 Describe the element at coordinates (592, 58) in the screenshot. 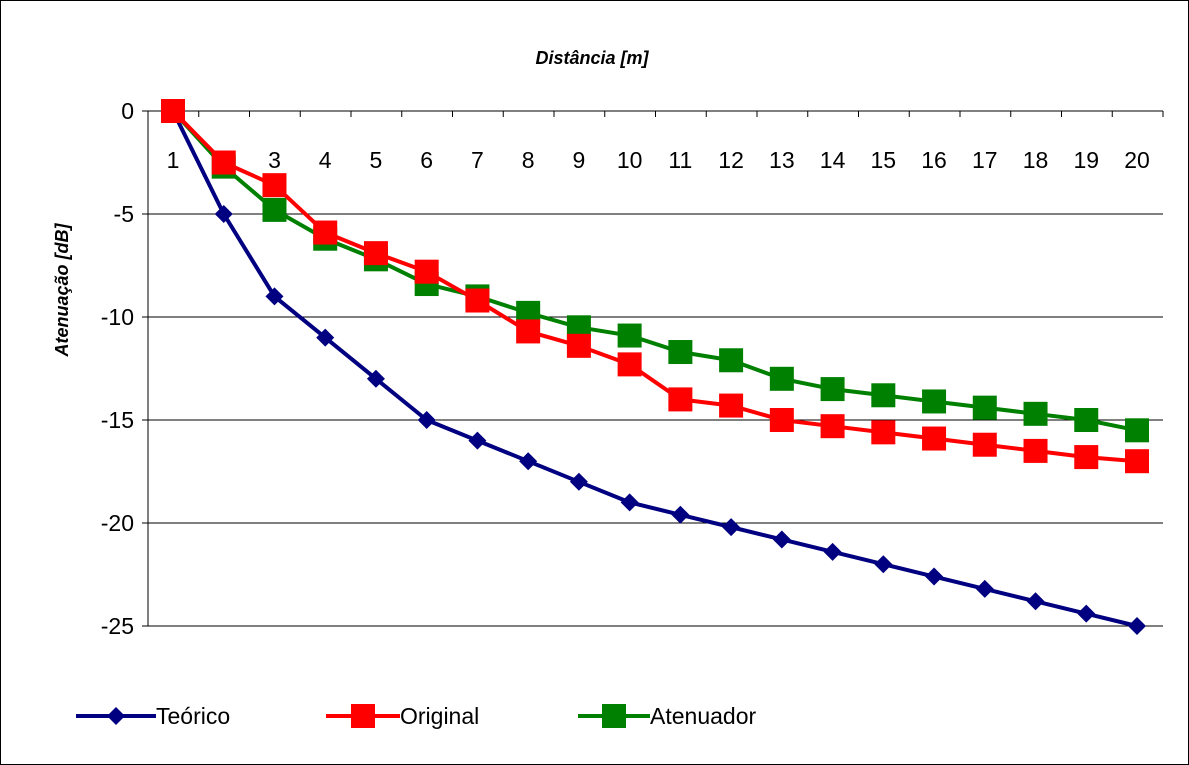

I see `x-axis-label: Distância [m]` at that location.